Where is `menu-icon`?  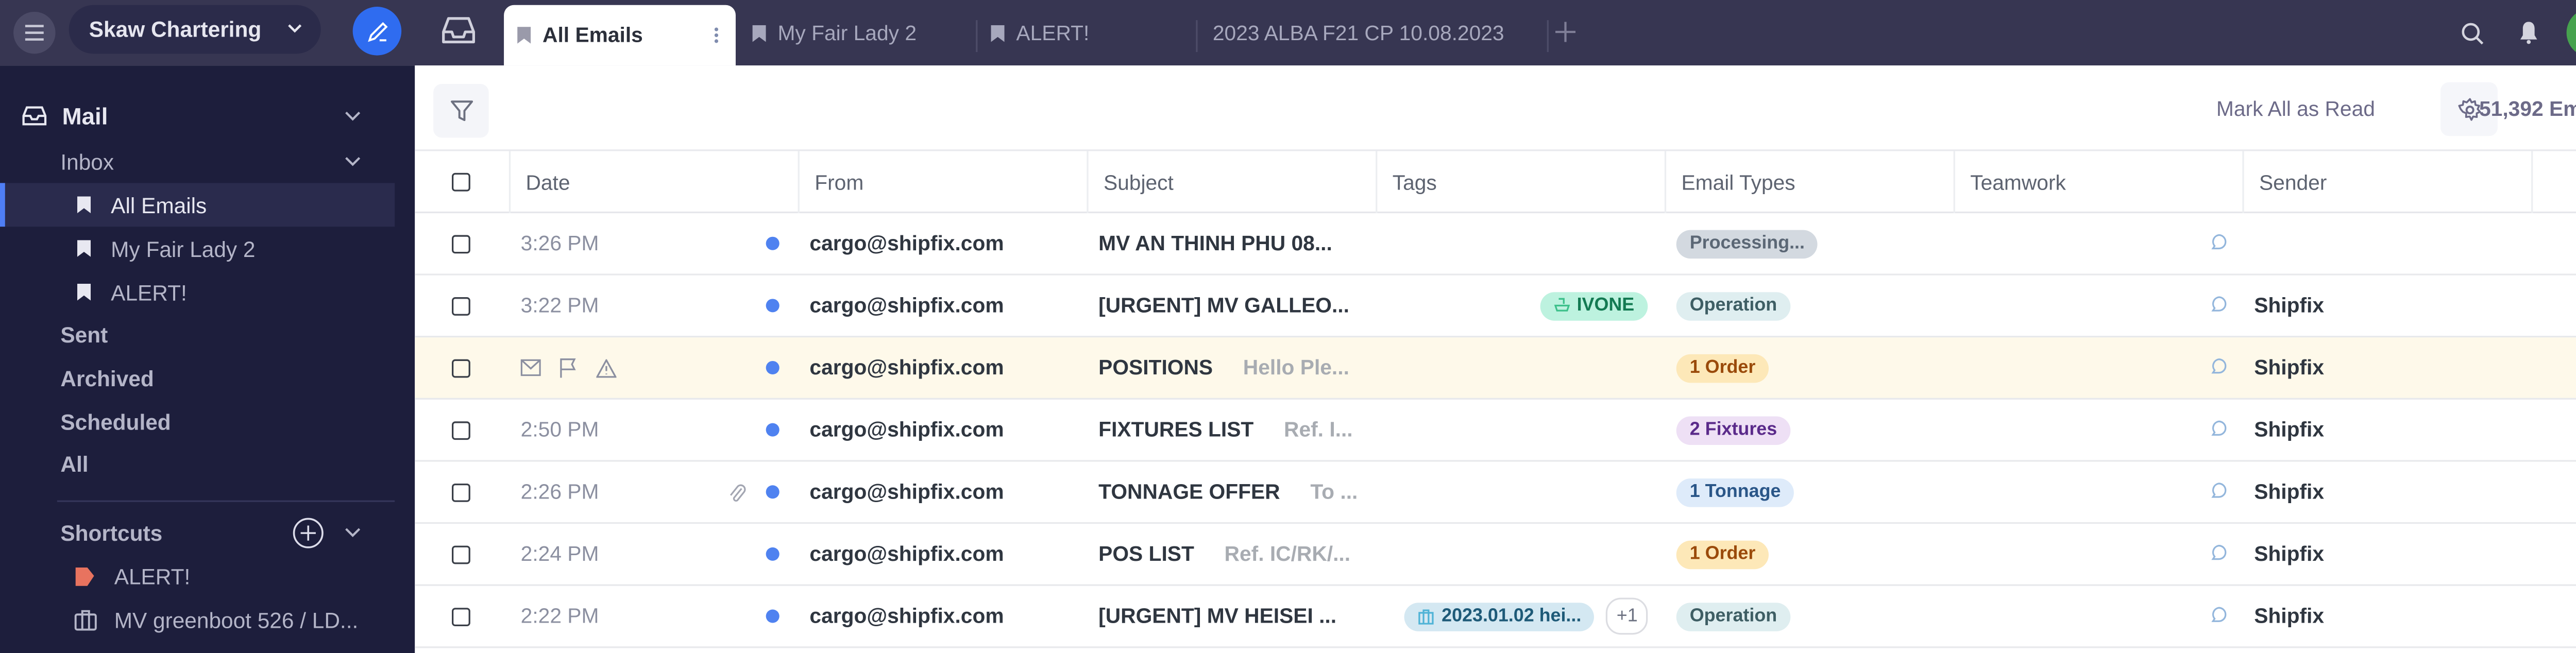 menu-icon is located at coordinates (35, 32).